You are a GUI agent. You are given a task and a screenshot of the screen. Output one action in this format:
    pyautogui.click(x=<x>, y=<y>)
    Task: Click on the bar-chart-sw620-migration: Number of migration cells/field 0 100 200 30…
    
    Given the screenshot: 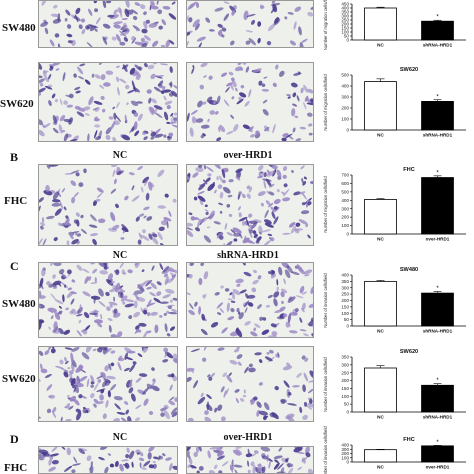 What is the action you would take?
    pyautogui.click(x=396, y=102)
    